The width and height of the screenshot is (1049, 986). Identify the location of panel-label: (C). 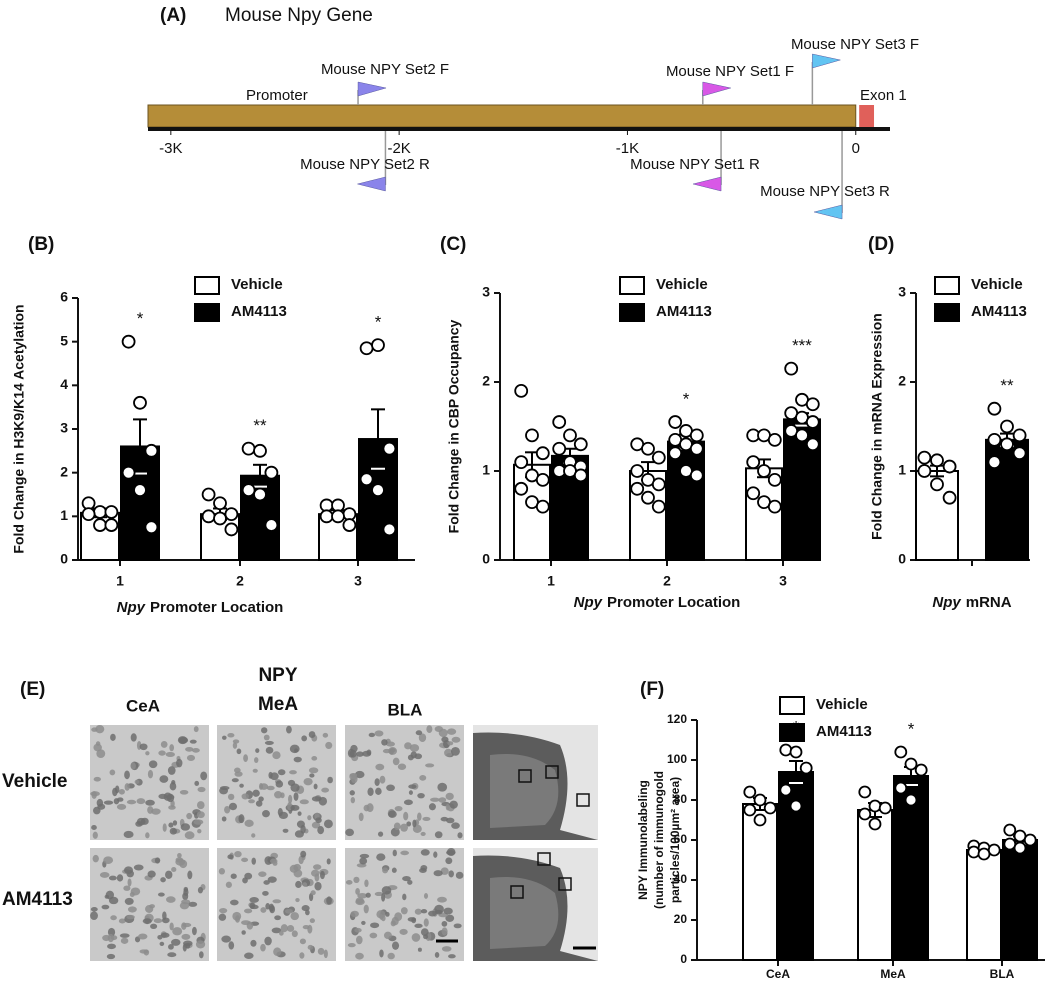
(453, 244).